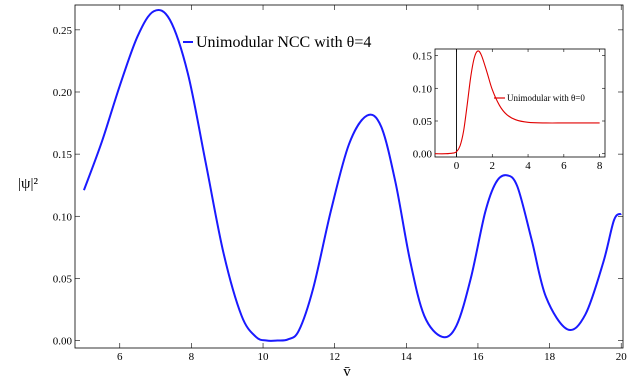 The width and height of the screenshot is (631, 382). I want to click on main-y-tick-label: 0.15, so click(63, 155).